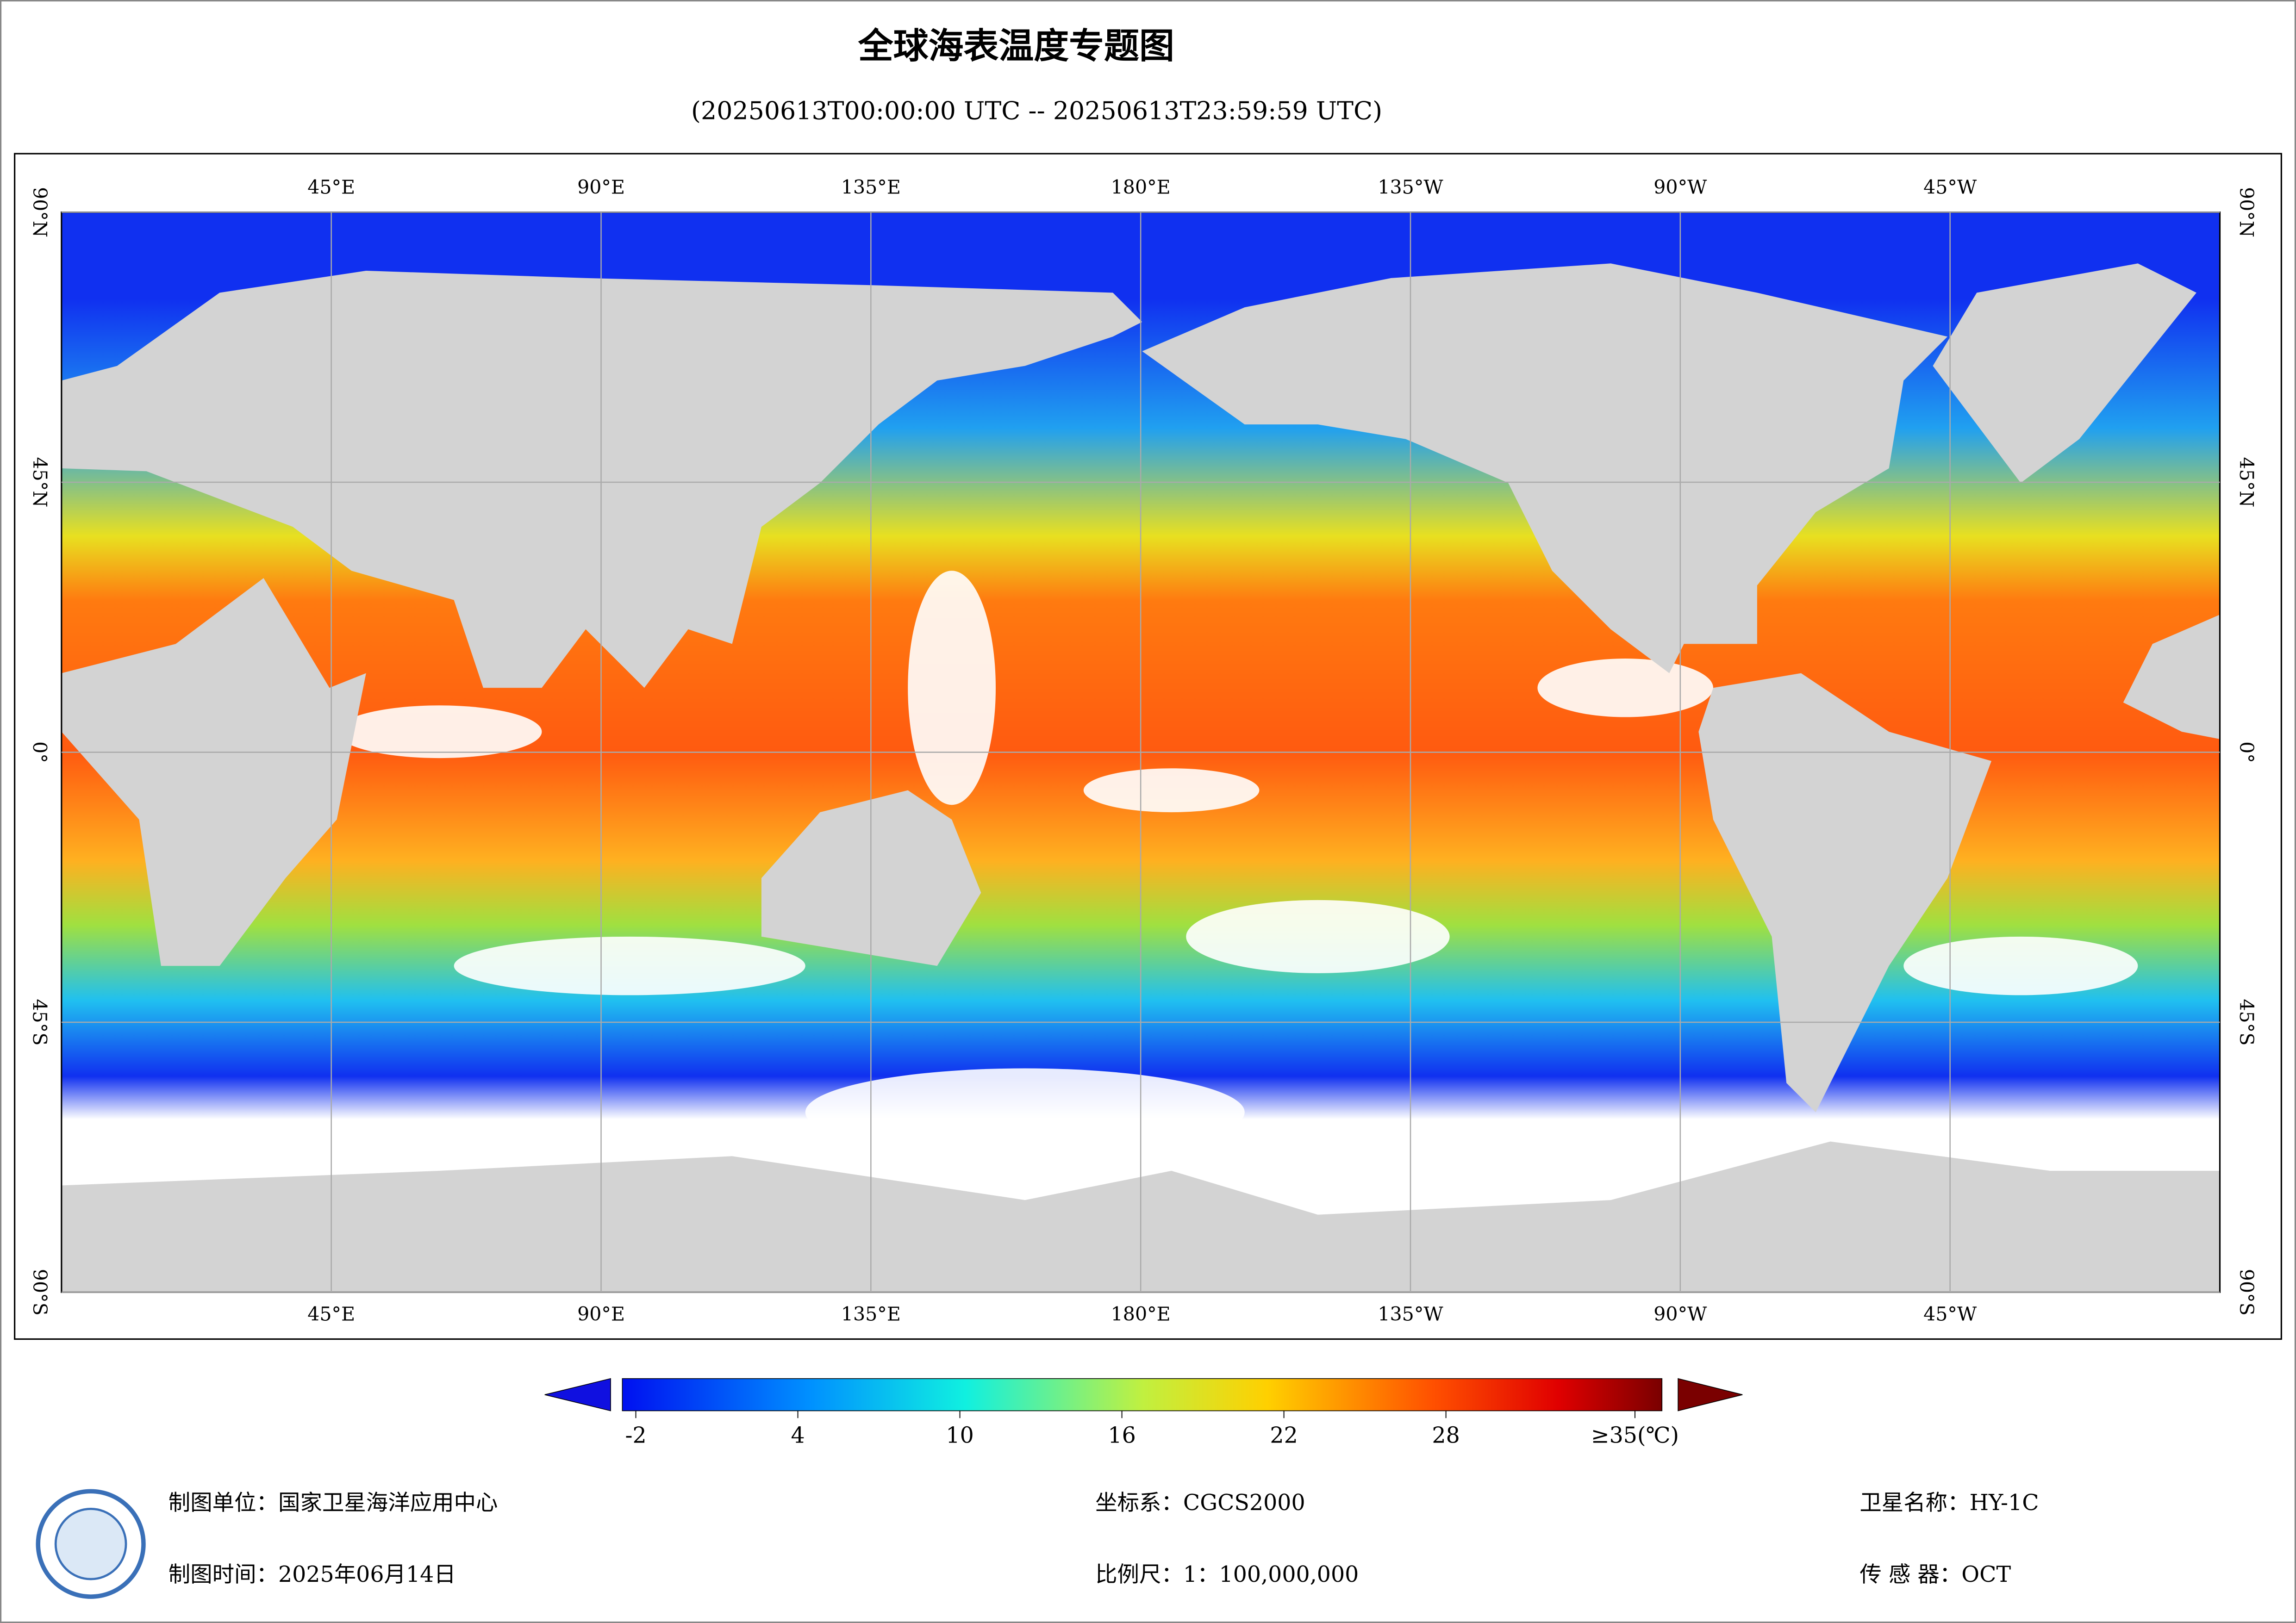 The width and height of the screenshot is (2296, 1623). What do you see at coordinates (40, 212) in the screenshot?
I see `lat-label-left: 90°N` at bounding box center [40, 212].